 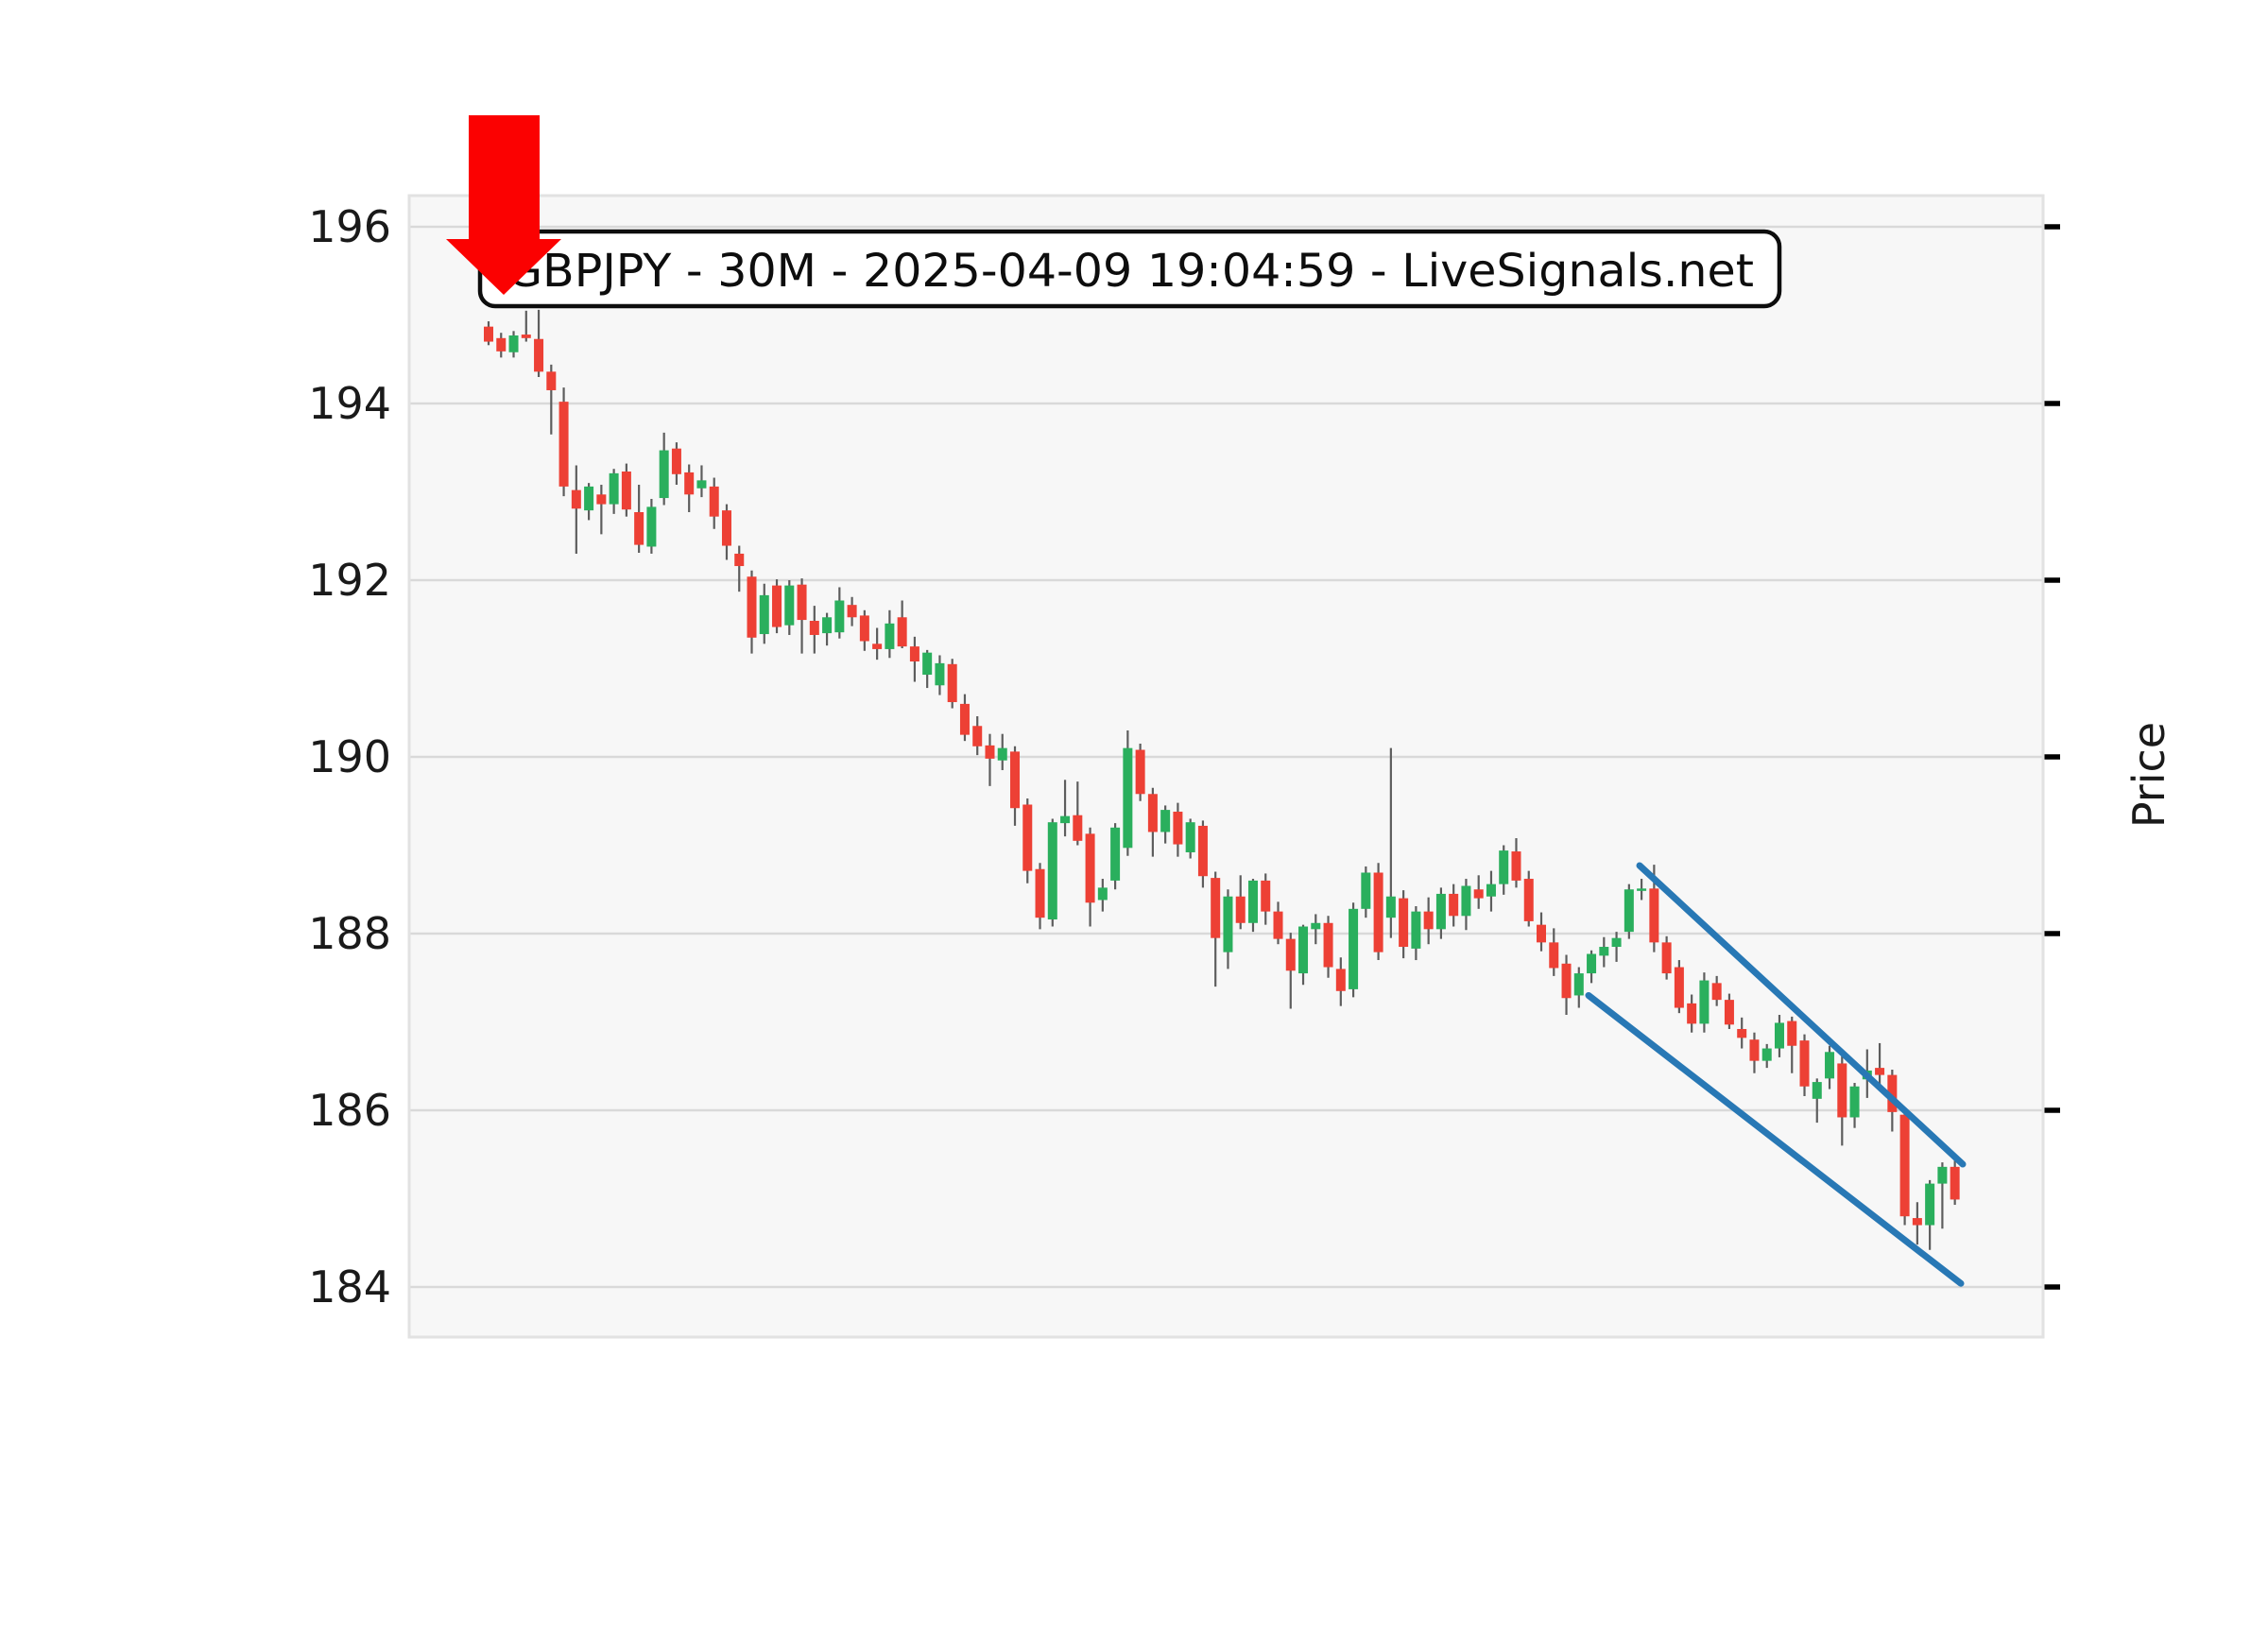 What do you see at coordinates (2052, 757) in the screenshot?
I see `price-axis-tick-marks` at bounding box center [2052, 757].